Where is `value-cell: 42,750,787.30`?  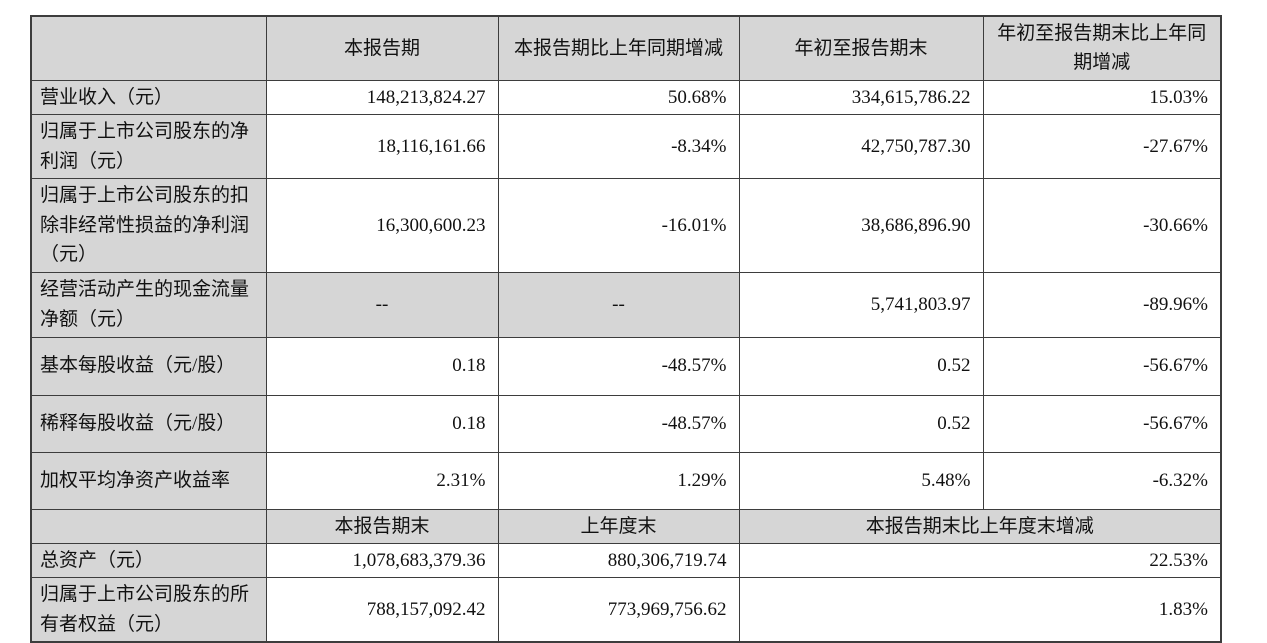 value-cell: 42,750,787.30 is located at coordinates (861, 147).